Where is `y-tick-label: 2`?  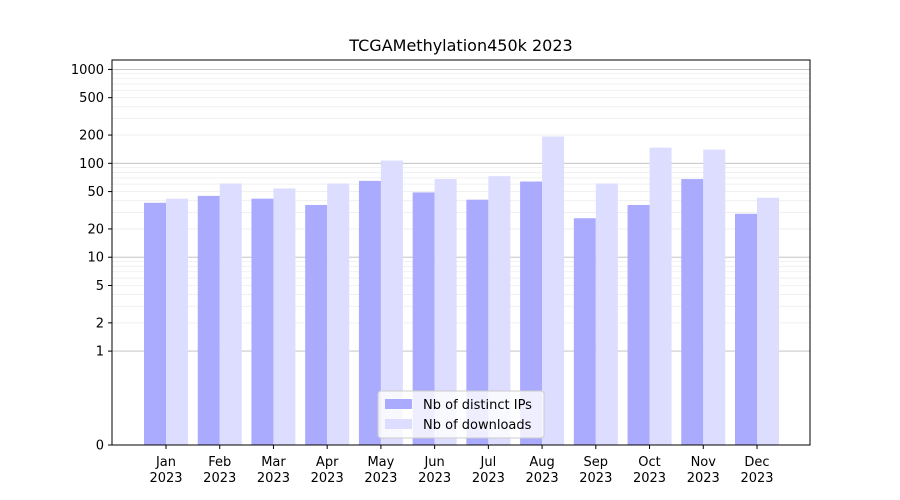 y-tick-label: 2 is located at coordinates (100, 323).